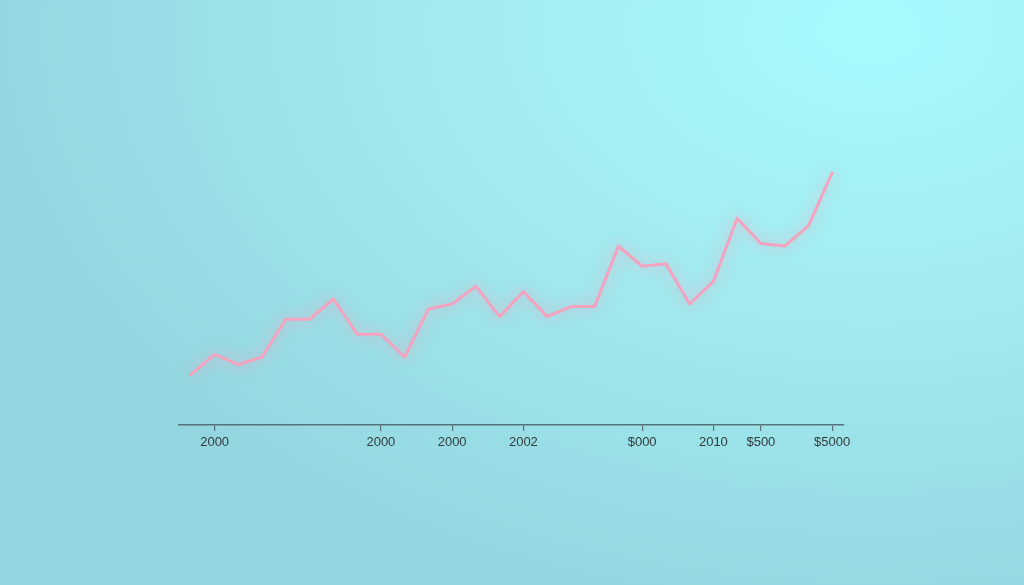 The height and width of the screenshot is (585, 1024). What do you see at coordinates (642, 442) in the screenshot?
I see `x-tick-label: $000` at bounding box center [642, 442].